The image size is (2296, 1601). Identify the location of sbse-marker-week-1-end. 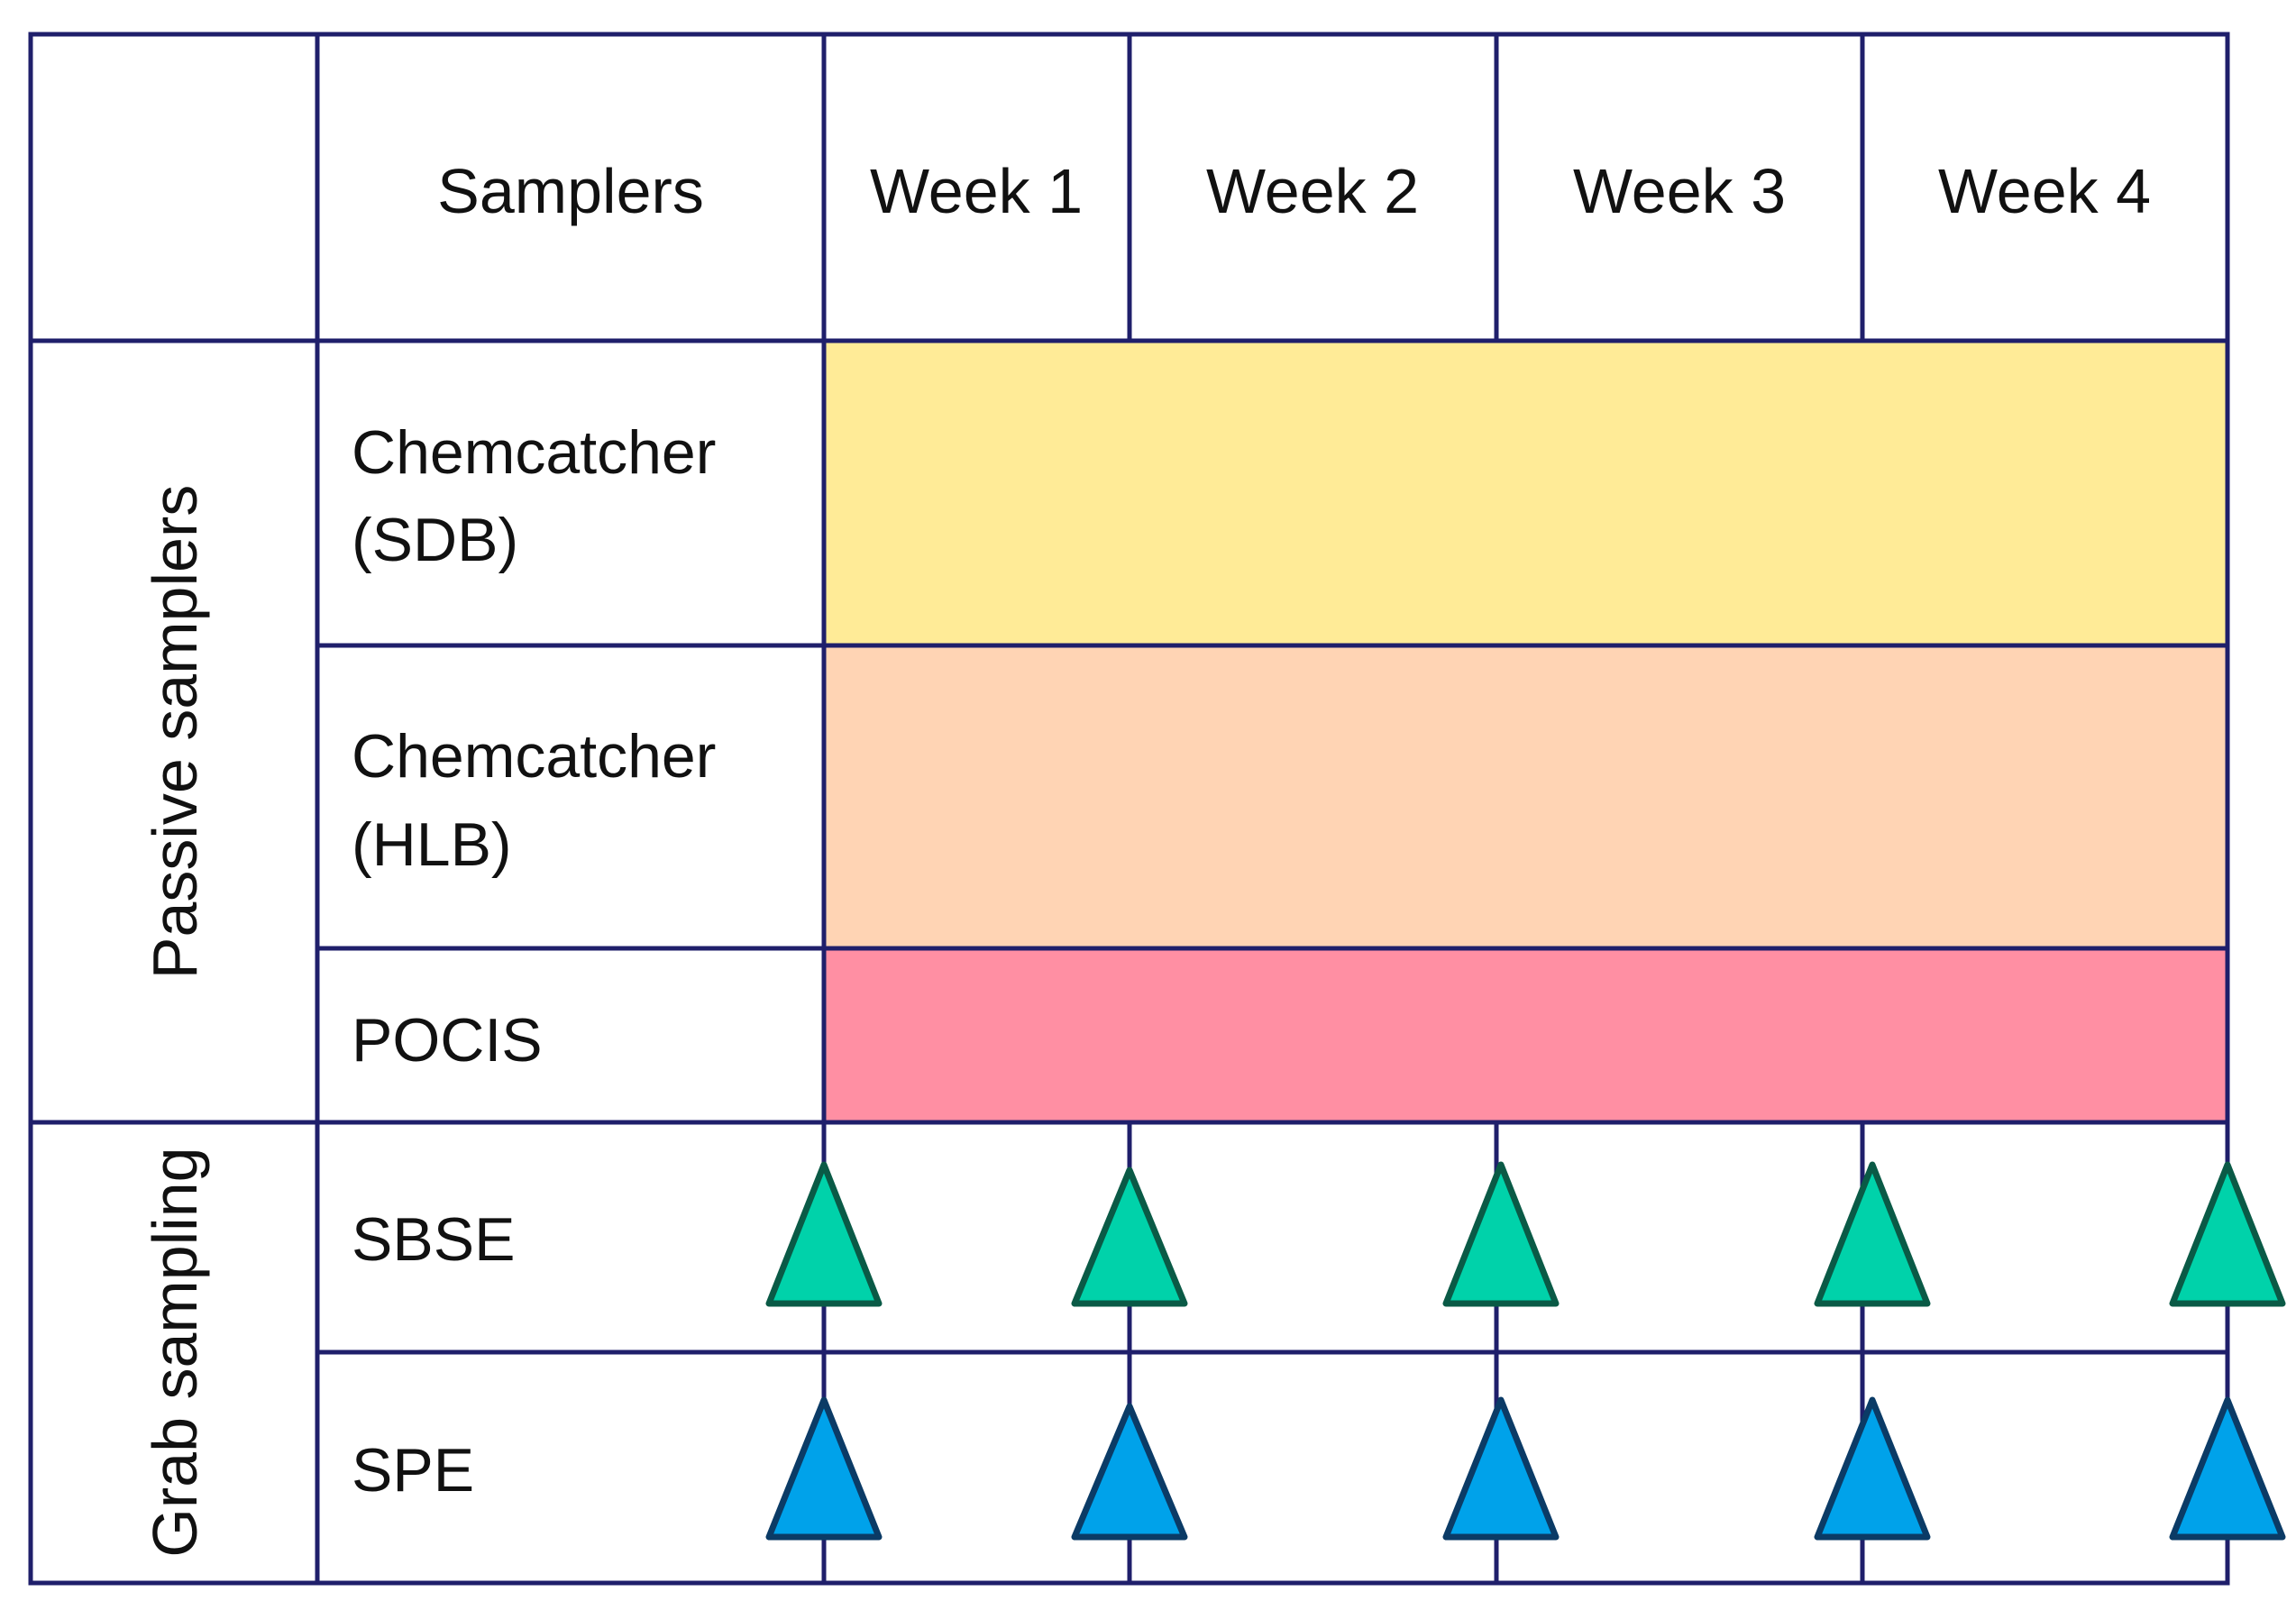
(1129, 1237).